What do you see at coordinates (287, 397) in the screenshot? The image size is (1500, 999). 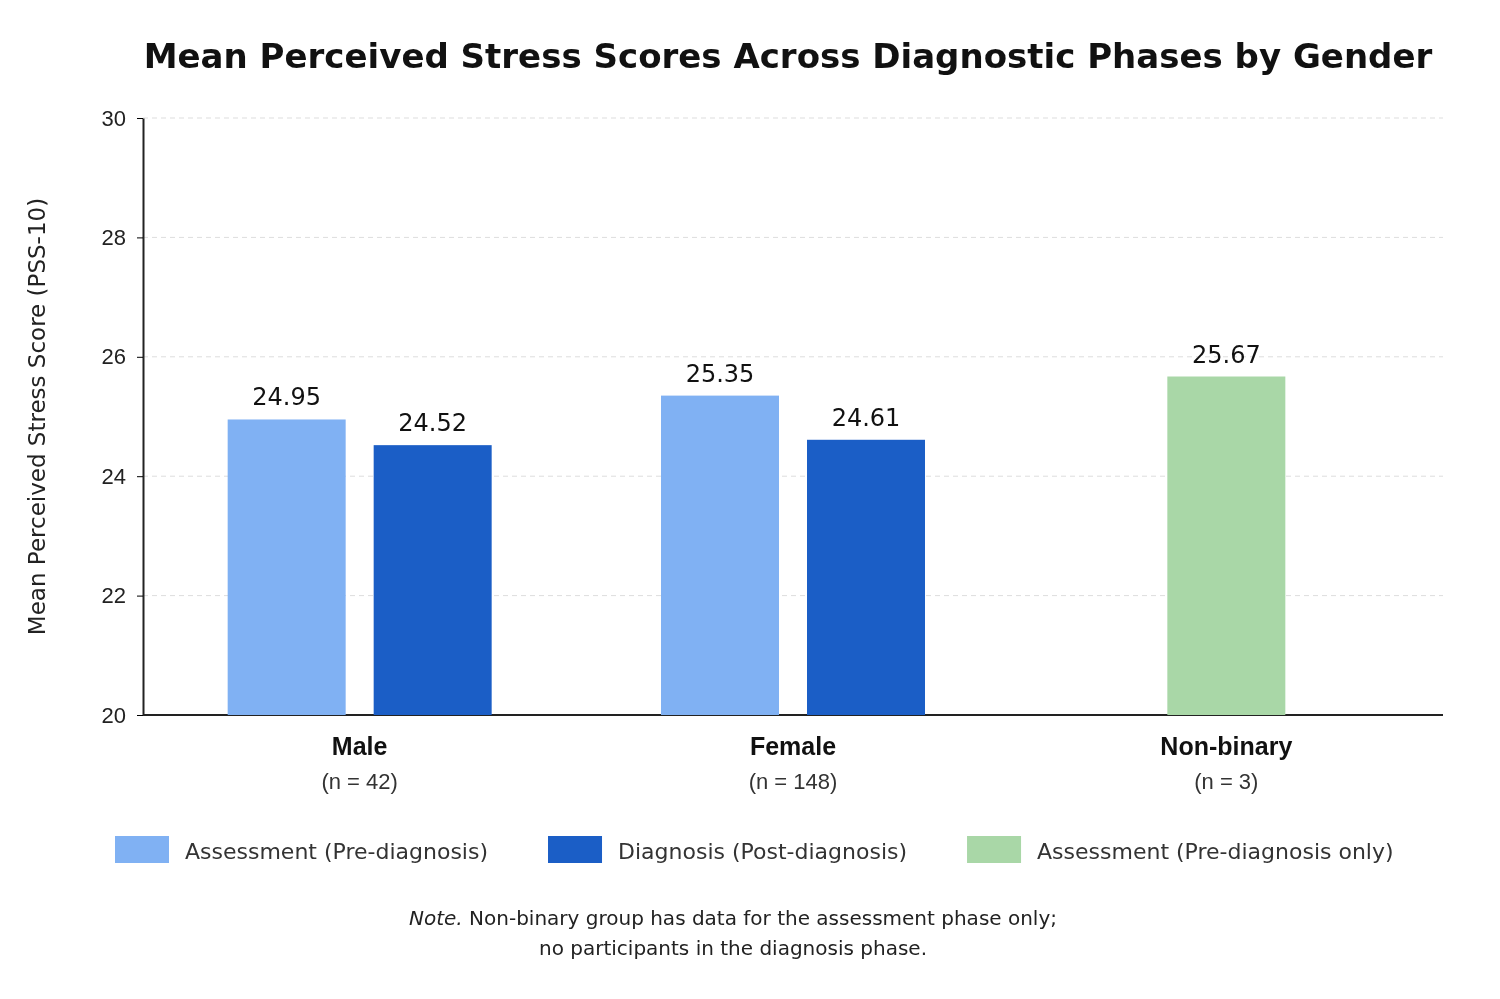 I see `data-label: 24.95` at bounding box center [287, 397].